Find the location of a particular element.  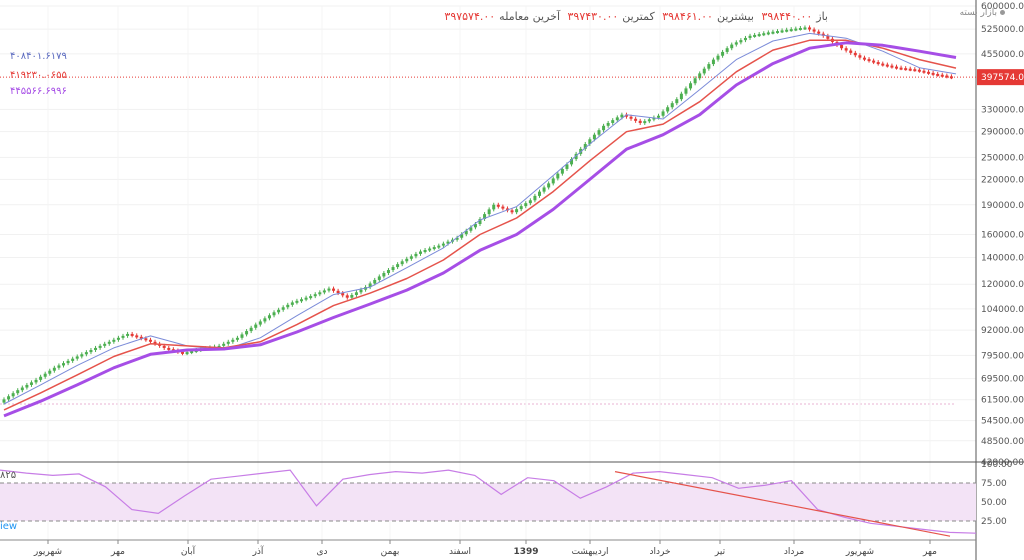

rsi-axis: 100.00 75.00 50.00 25.00 is located at coordinates (997, 493).